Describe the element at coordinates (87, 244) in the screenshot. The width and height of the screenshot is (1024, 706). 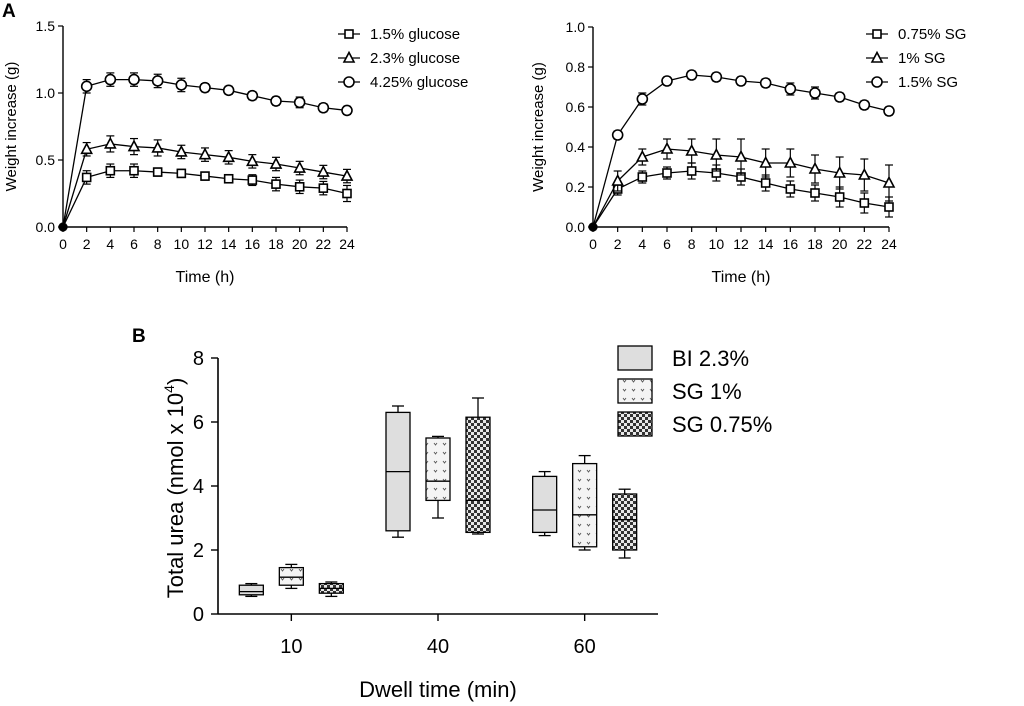
I see `a1-x-tick-label: 2` at that location.